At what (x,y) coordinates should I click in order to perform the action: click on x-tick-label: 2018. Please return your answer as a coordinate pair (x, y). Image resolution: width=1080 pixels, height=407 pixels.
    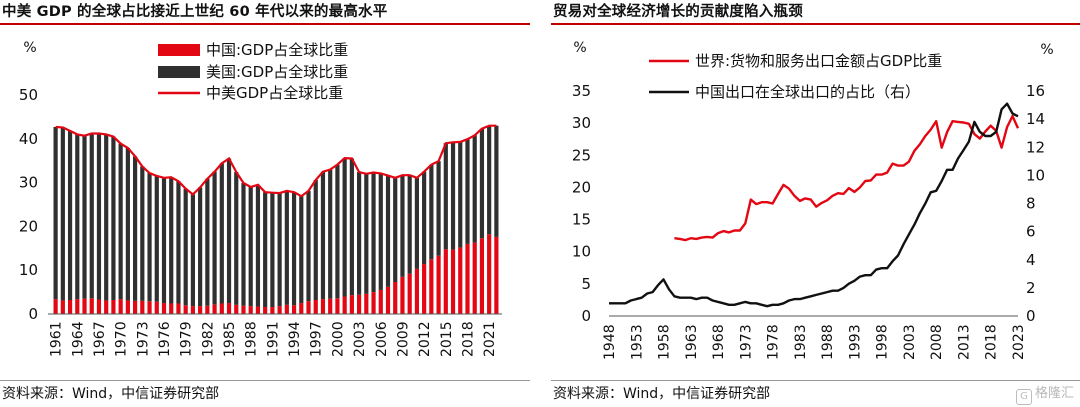
    Looking at the image, I should click on (992, 342).